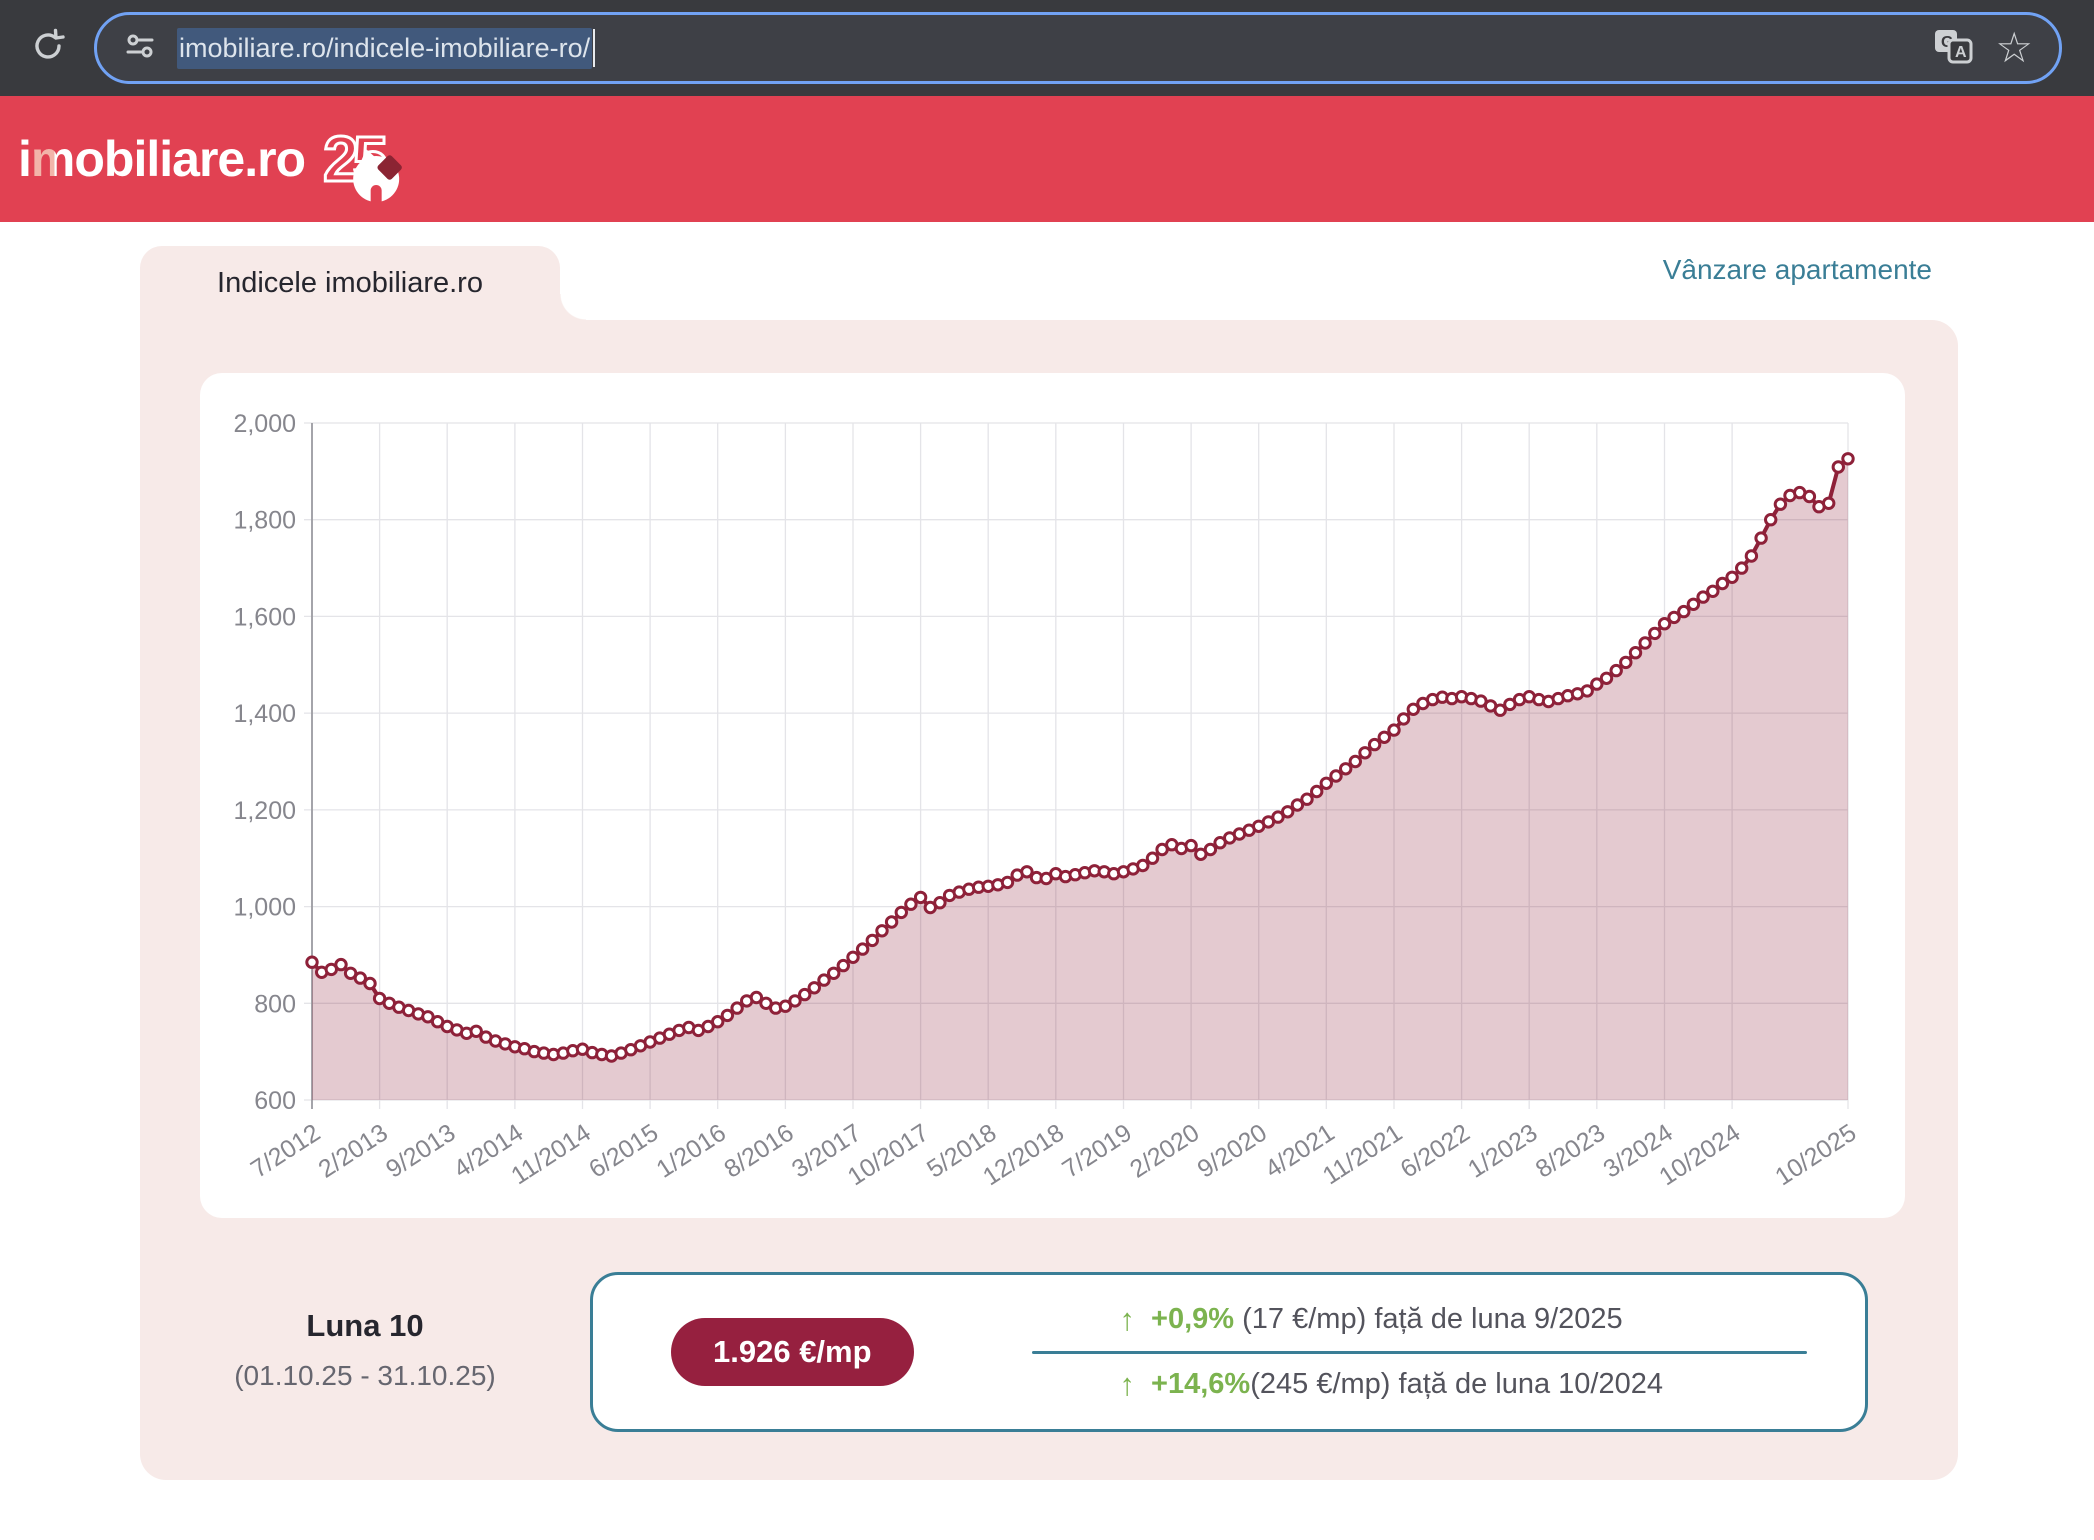 This screenshot has height=1540, width=2094. I want to click on svg-text: 1,000, so click(264, 908).